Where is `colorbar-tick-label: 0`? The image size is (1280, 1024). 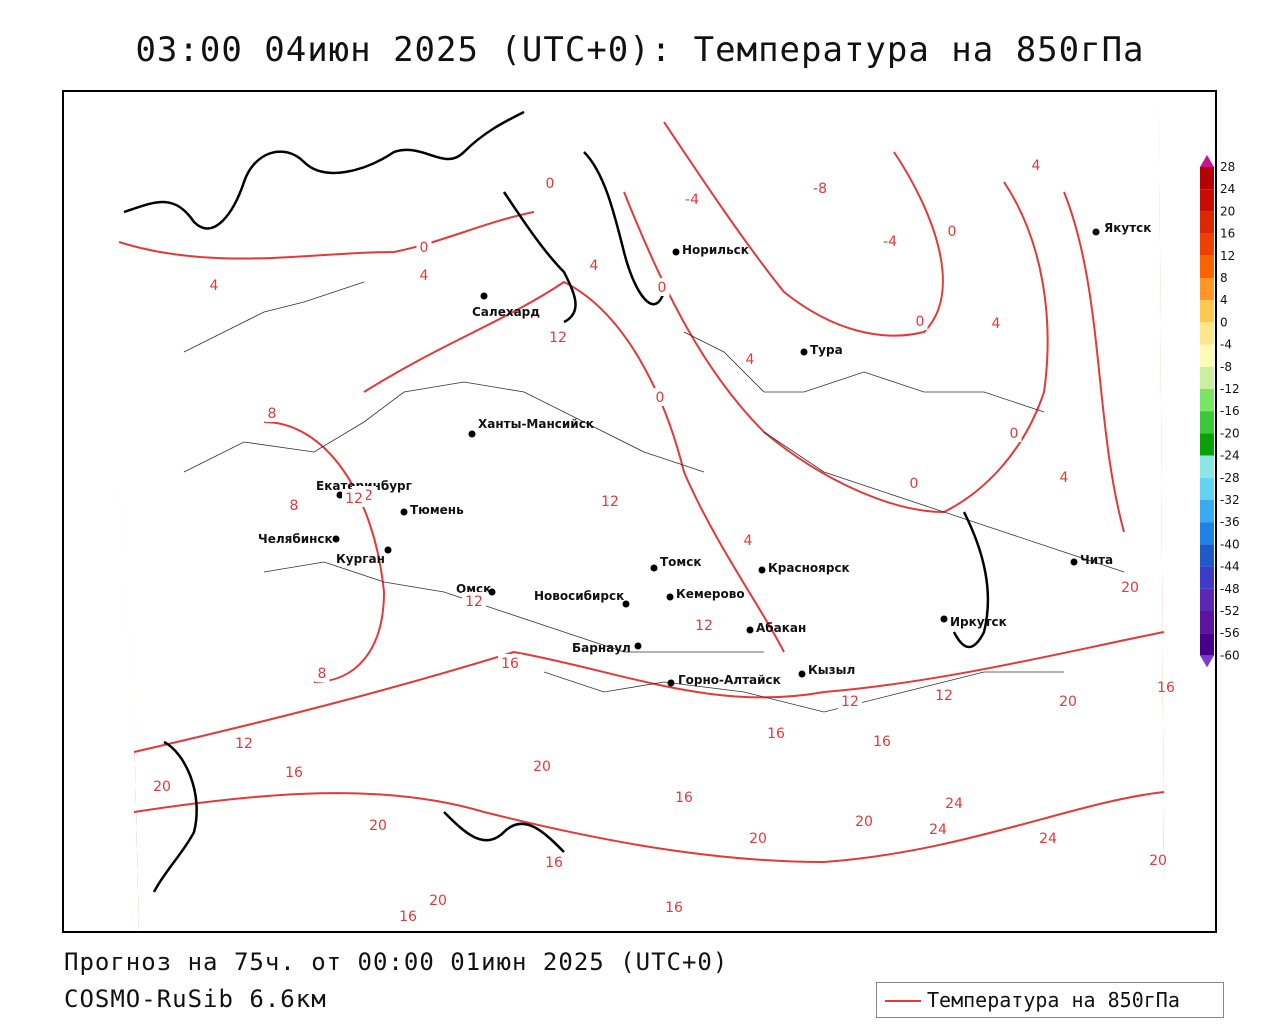
colorbar-tick-label: 0 is located at coordinates (1224, 322).